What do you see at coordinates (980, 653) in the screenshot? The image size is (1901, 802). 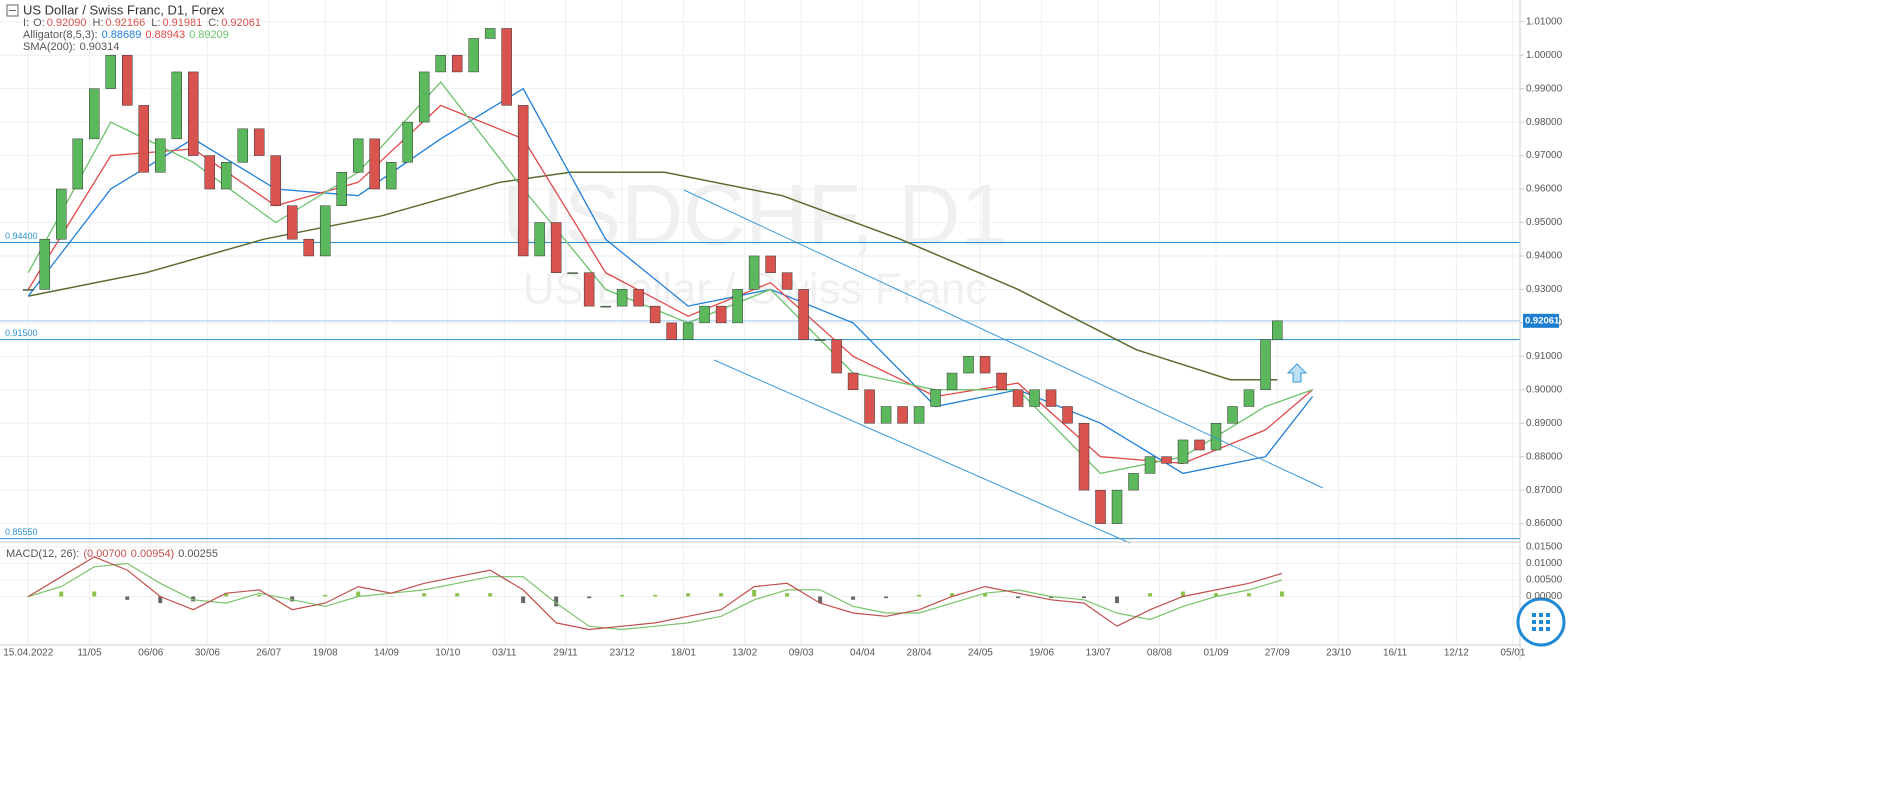 I see `x-tick-label: 24/05` at bounding box center [980, 653].